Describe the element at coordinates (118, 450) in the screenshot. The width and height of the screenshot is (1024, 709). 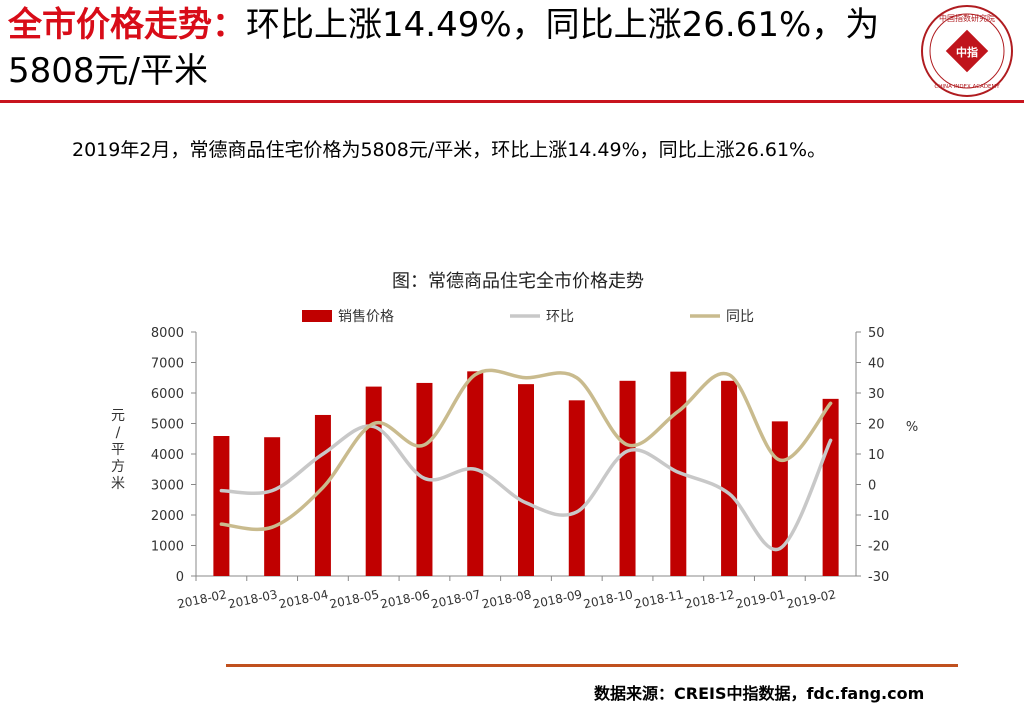
I see `y-left-axis-label-char: 平` at that location.